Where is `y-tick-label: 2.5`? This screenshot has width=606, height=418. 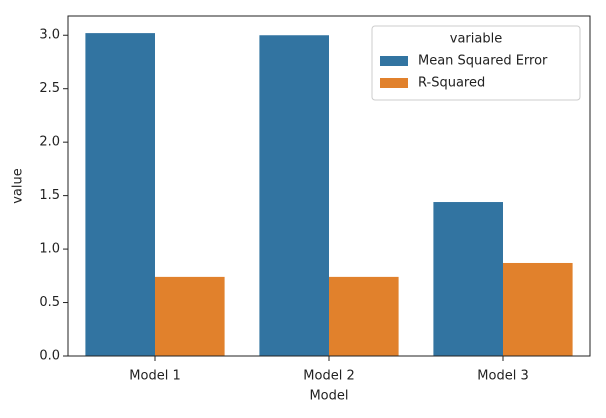 y-tick-label: 2.5 is located at coordinates (49, 88).